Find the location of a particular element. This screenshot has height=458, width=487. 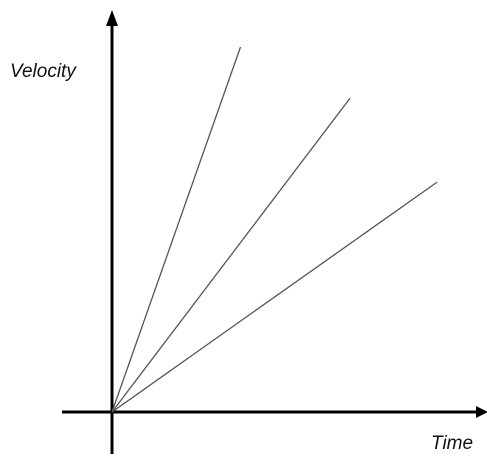

y-axis-label: Velocity is located at coordinates (43, 71).